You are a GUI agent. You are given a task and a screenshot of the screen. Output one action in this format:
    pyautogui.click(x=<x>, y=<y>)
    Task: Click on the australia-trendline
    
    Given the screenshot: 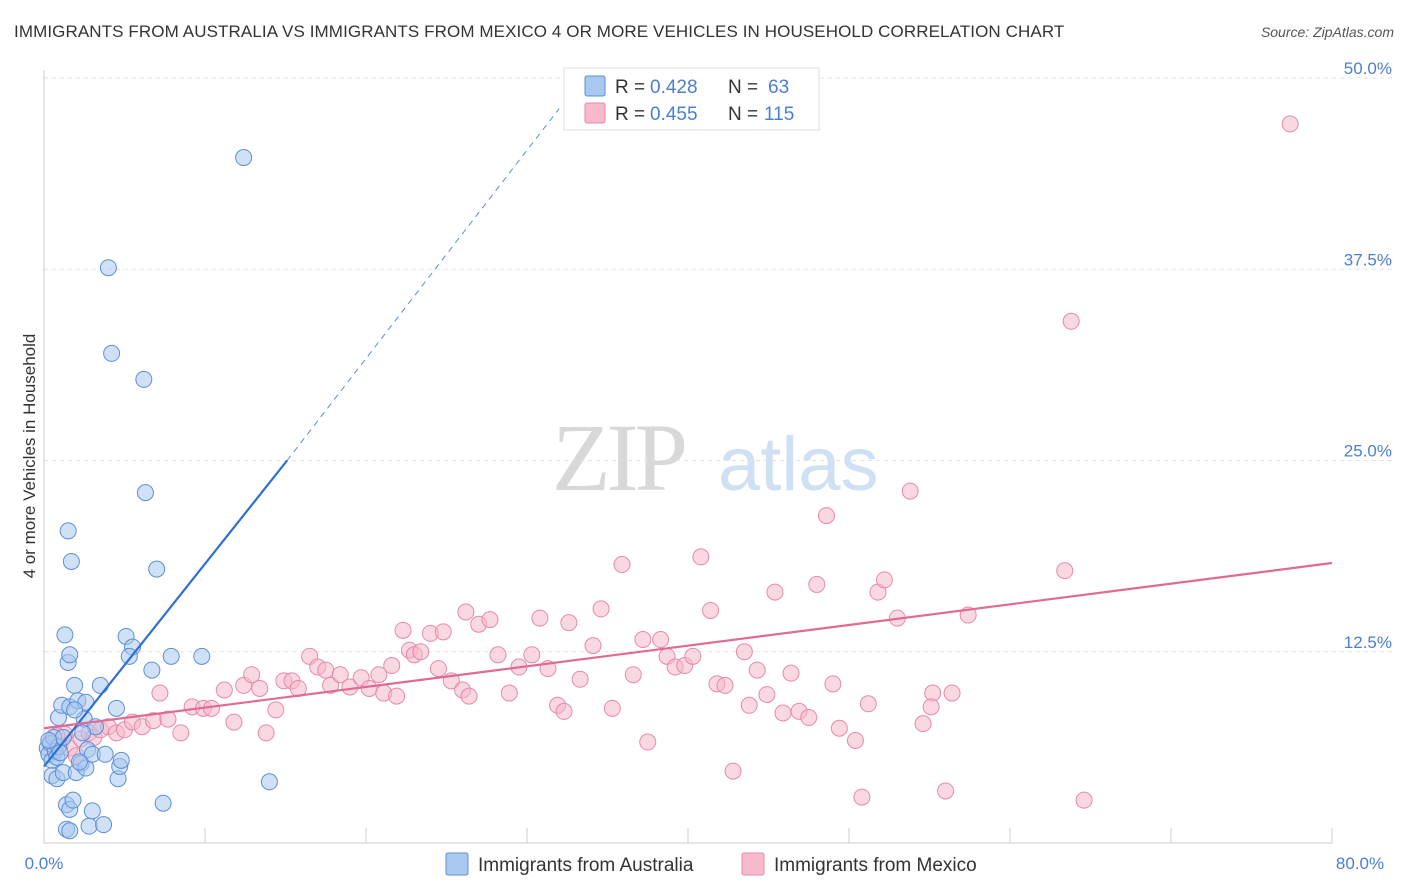 What is the action you would take?
    pyautogui.click(x=165, y=613)
    